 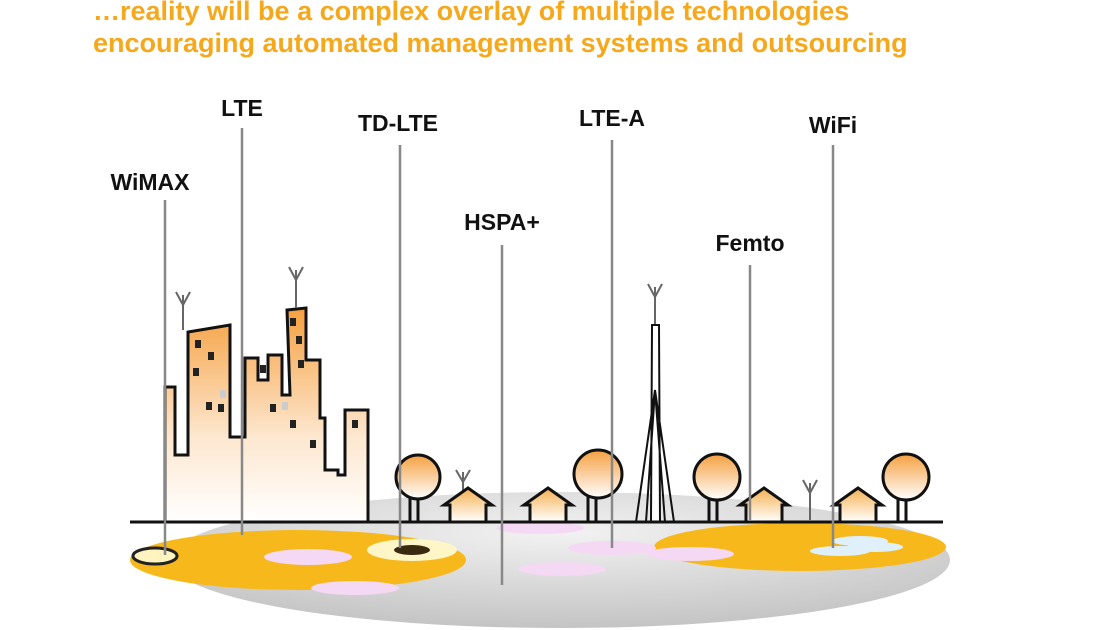 What do you see at coordinates (833, 125) in the screenshot?
I see `tech-label: WiFi` at bounding box center [833, 125].